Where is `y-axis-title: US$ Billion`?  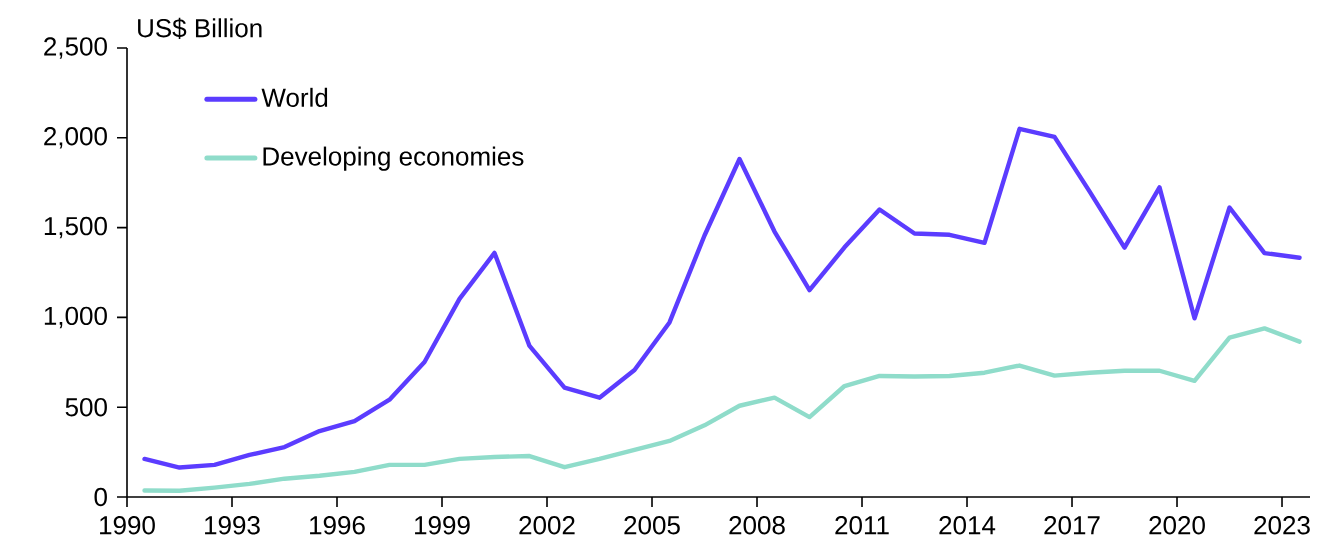 y-axis-title: US$ Billion is located at coordinates (200, 28).